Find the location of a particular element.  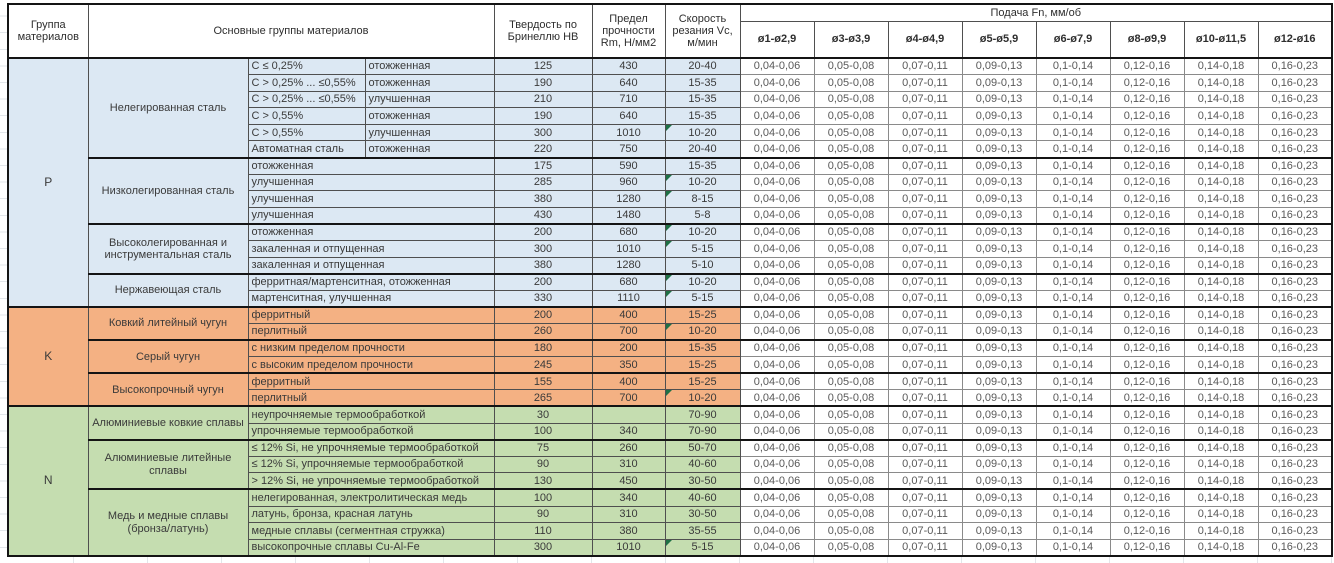

vc-cell: 35-55 is located at coordinates (702, 531).